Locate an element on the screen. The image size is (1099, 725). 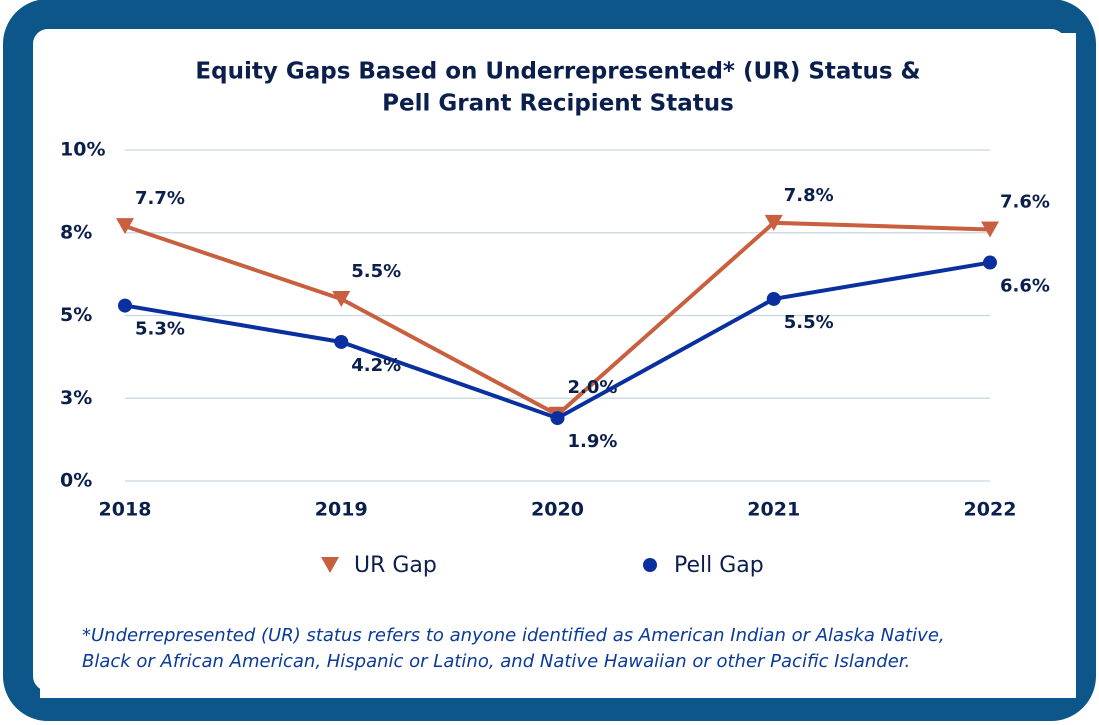
y-tick-label: 3% is located at coordinates (76, 398).